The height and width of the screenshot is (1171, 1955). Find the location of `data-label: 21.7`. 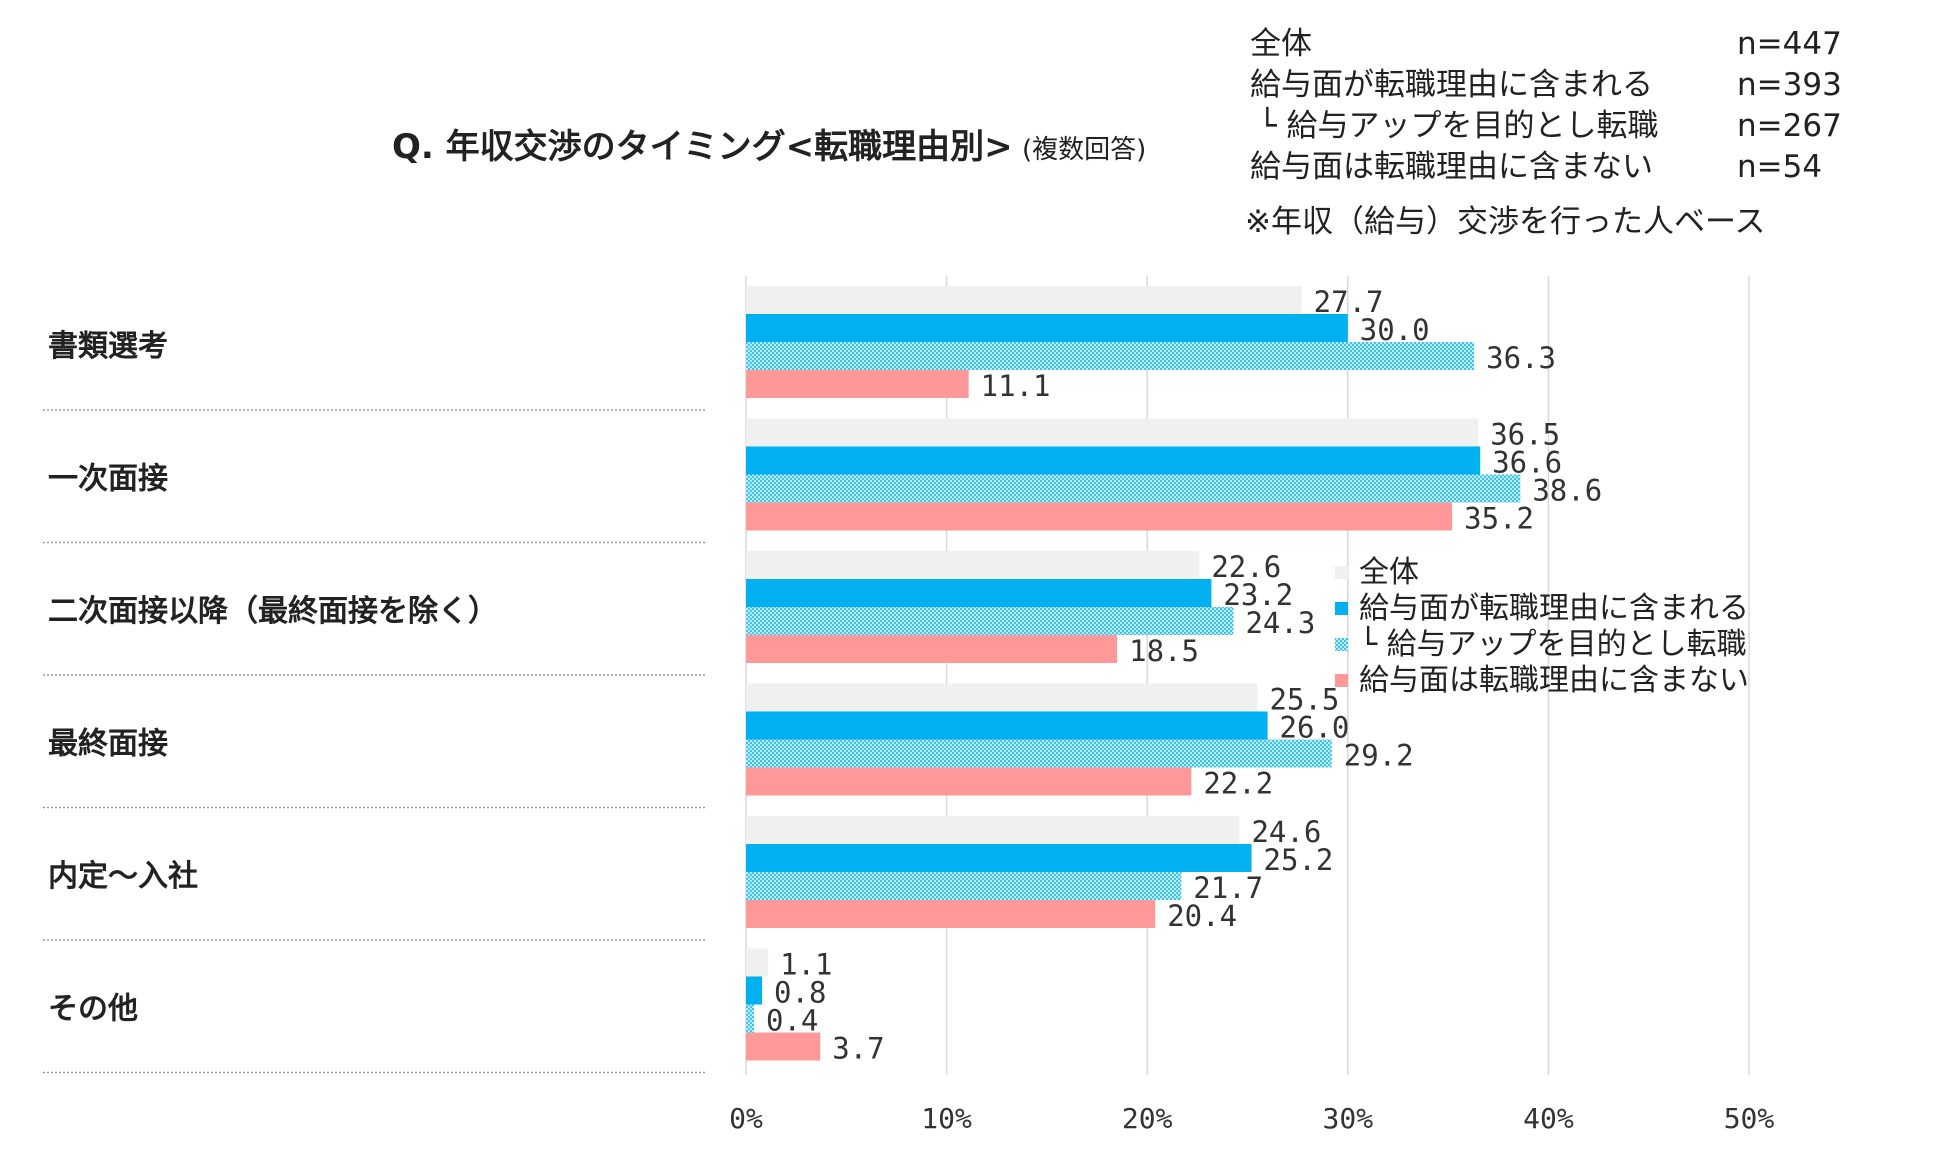

data-label: 21.7 is located at coordinates (1228, 888).